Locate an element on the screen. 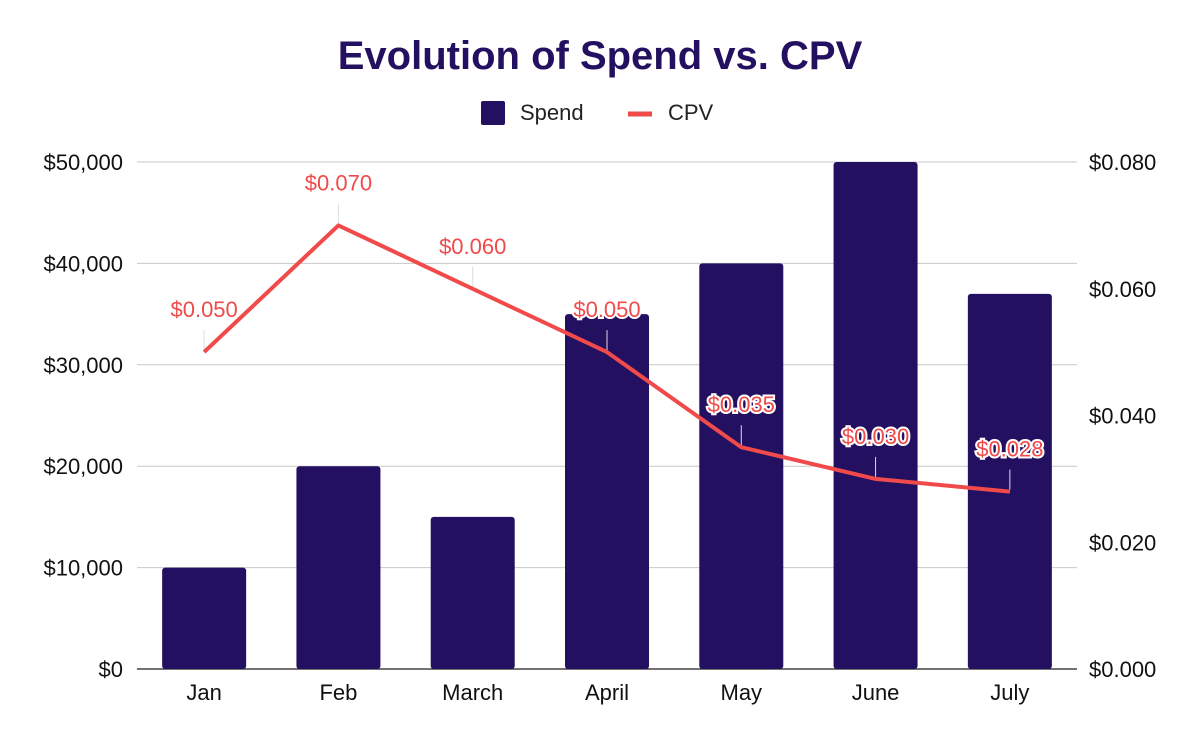  left-tick-label: $40,000 is located at coordinates (83, 263).